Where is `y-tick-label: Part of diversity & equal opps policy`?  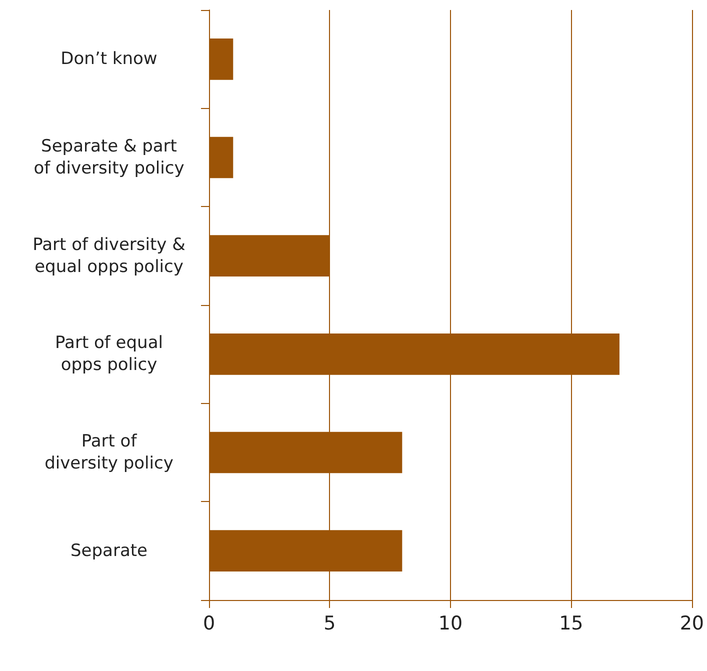 y-tick-label: Part of diversity & equal opps policy is located at coordinates (109, 255).